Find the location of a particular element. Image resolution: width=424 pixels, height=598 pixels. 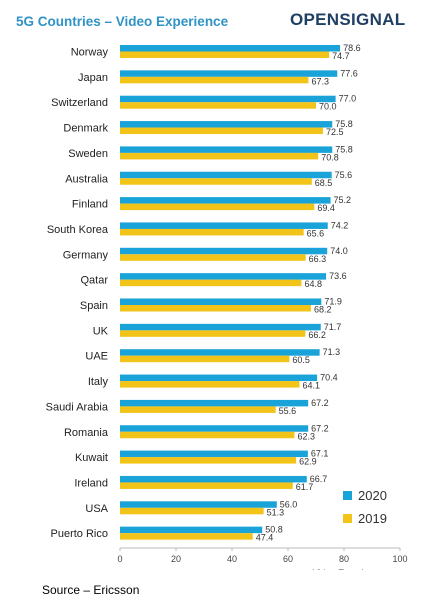

value-label-2019: 51.3 is located at coordinates (276, 512).